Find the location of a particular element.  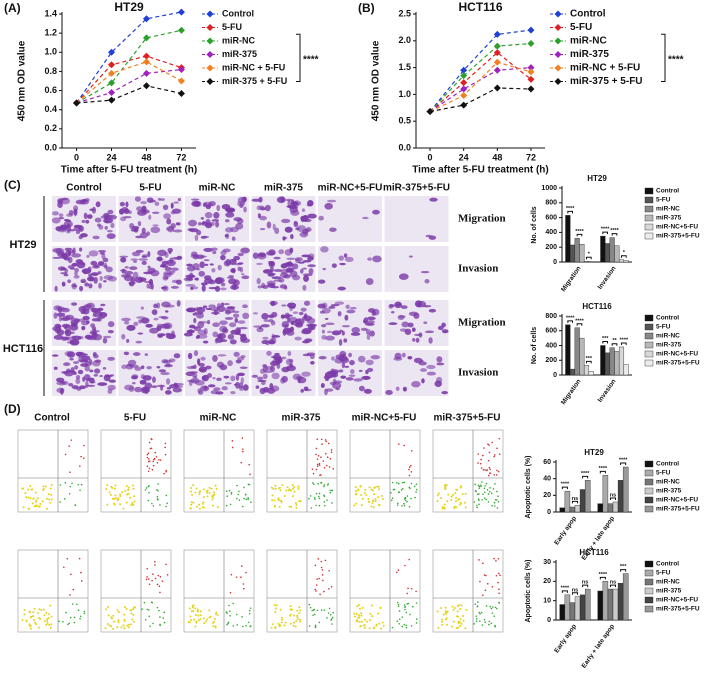

chart-title: HT29 is located at coordinates (129, 7).